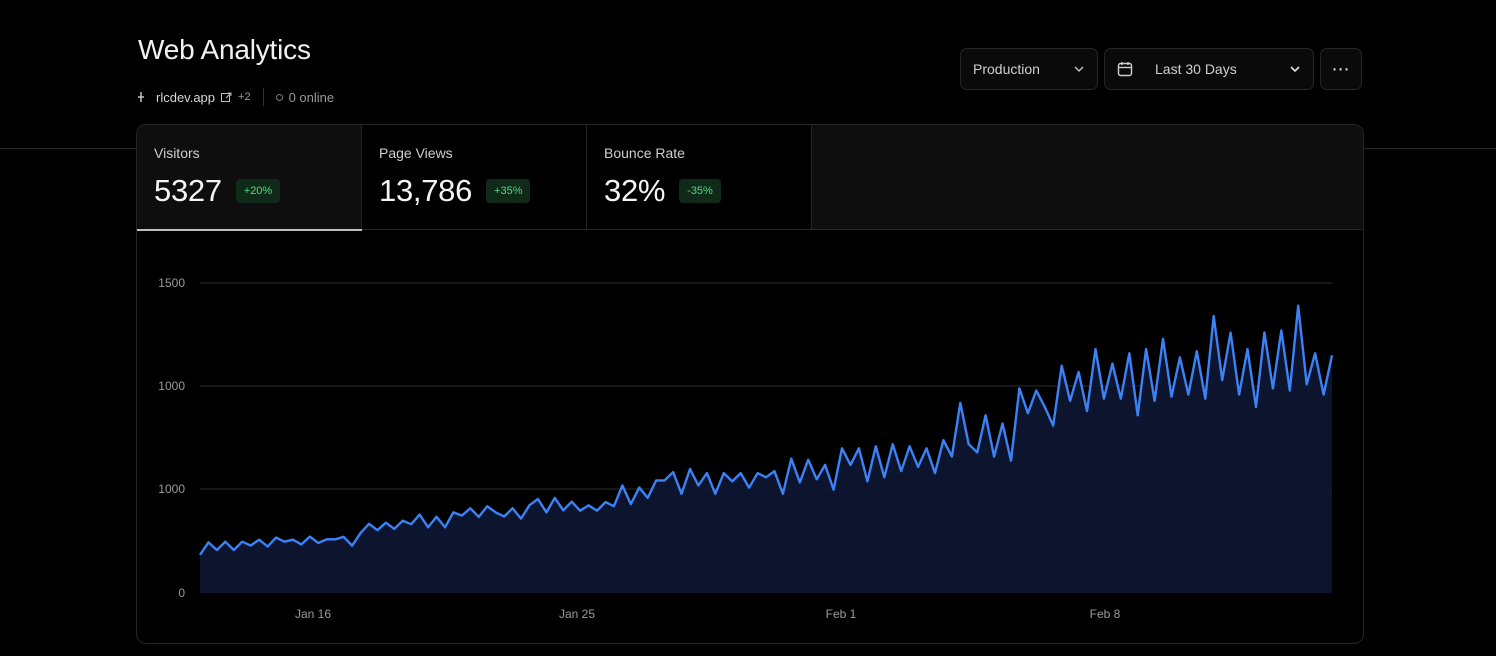  What do you see at coordinates (699, 177) in the screenshot?
I see `tab-bounce-rate: Bounce Rate 32% -35%` at bounding box center [699, 177].